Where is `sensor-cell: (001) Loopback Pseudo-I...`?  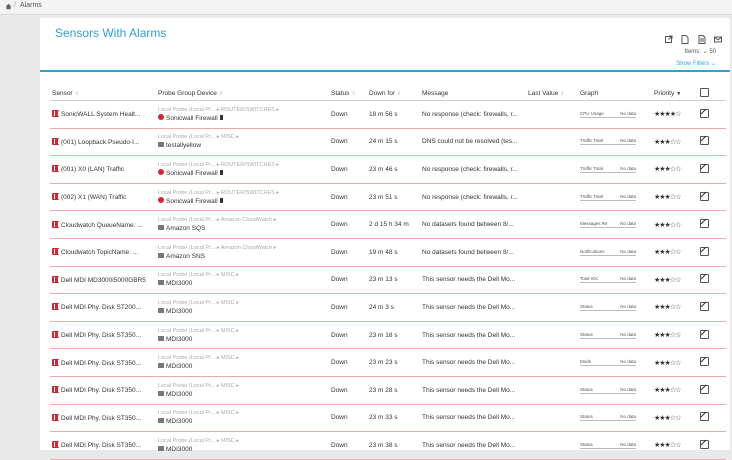 sensor-cell: (001) Loopback Pseudo-I... is located at coordinates (103, 142).